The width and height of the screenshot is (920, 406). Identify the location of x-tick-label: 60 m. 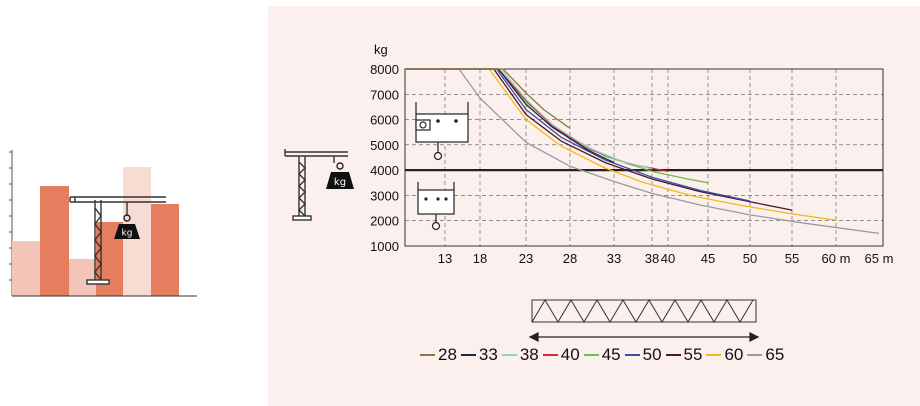
(836, 258).